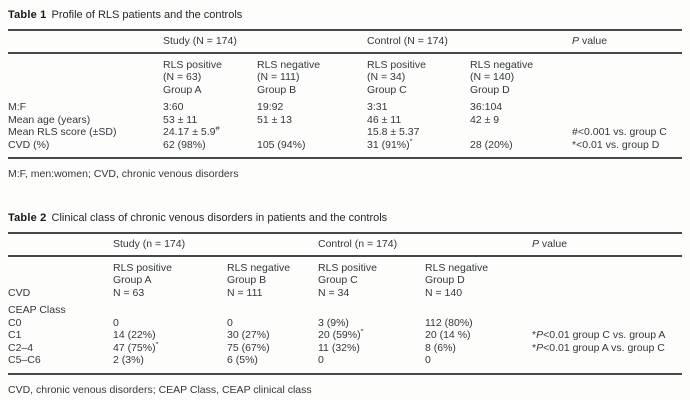 The height and width of the screenshot is (400, 690). I want to click on cell-groupC: 0, so click(321, 360).